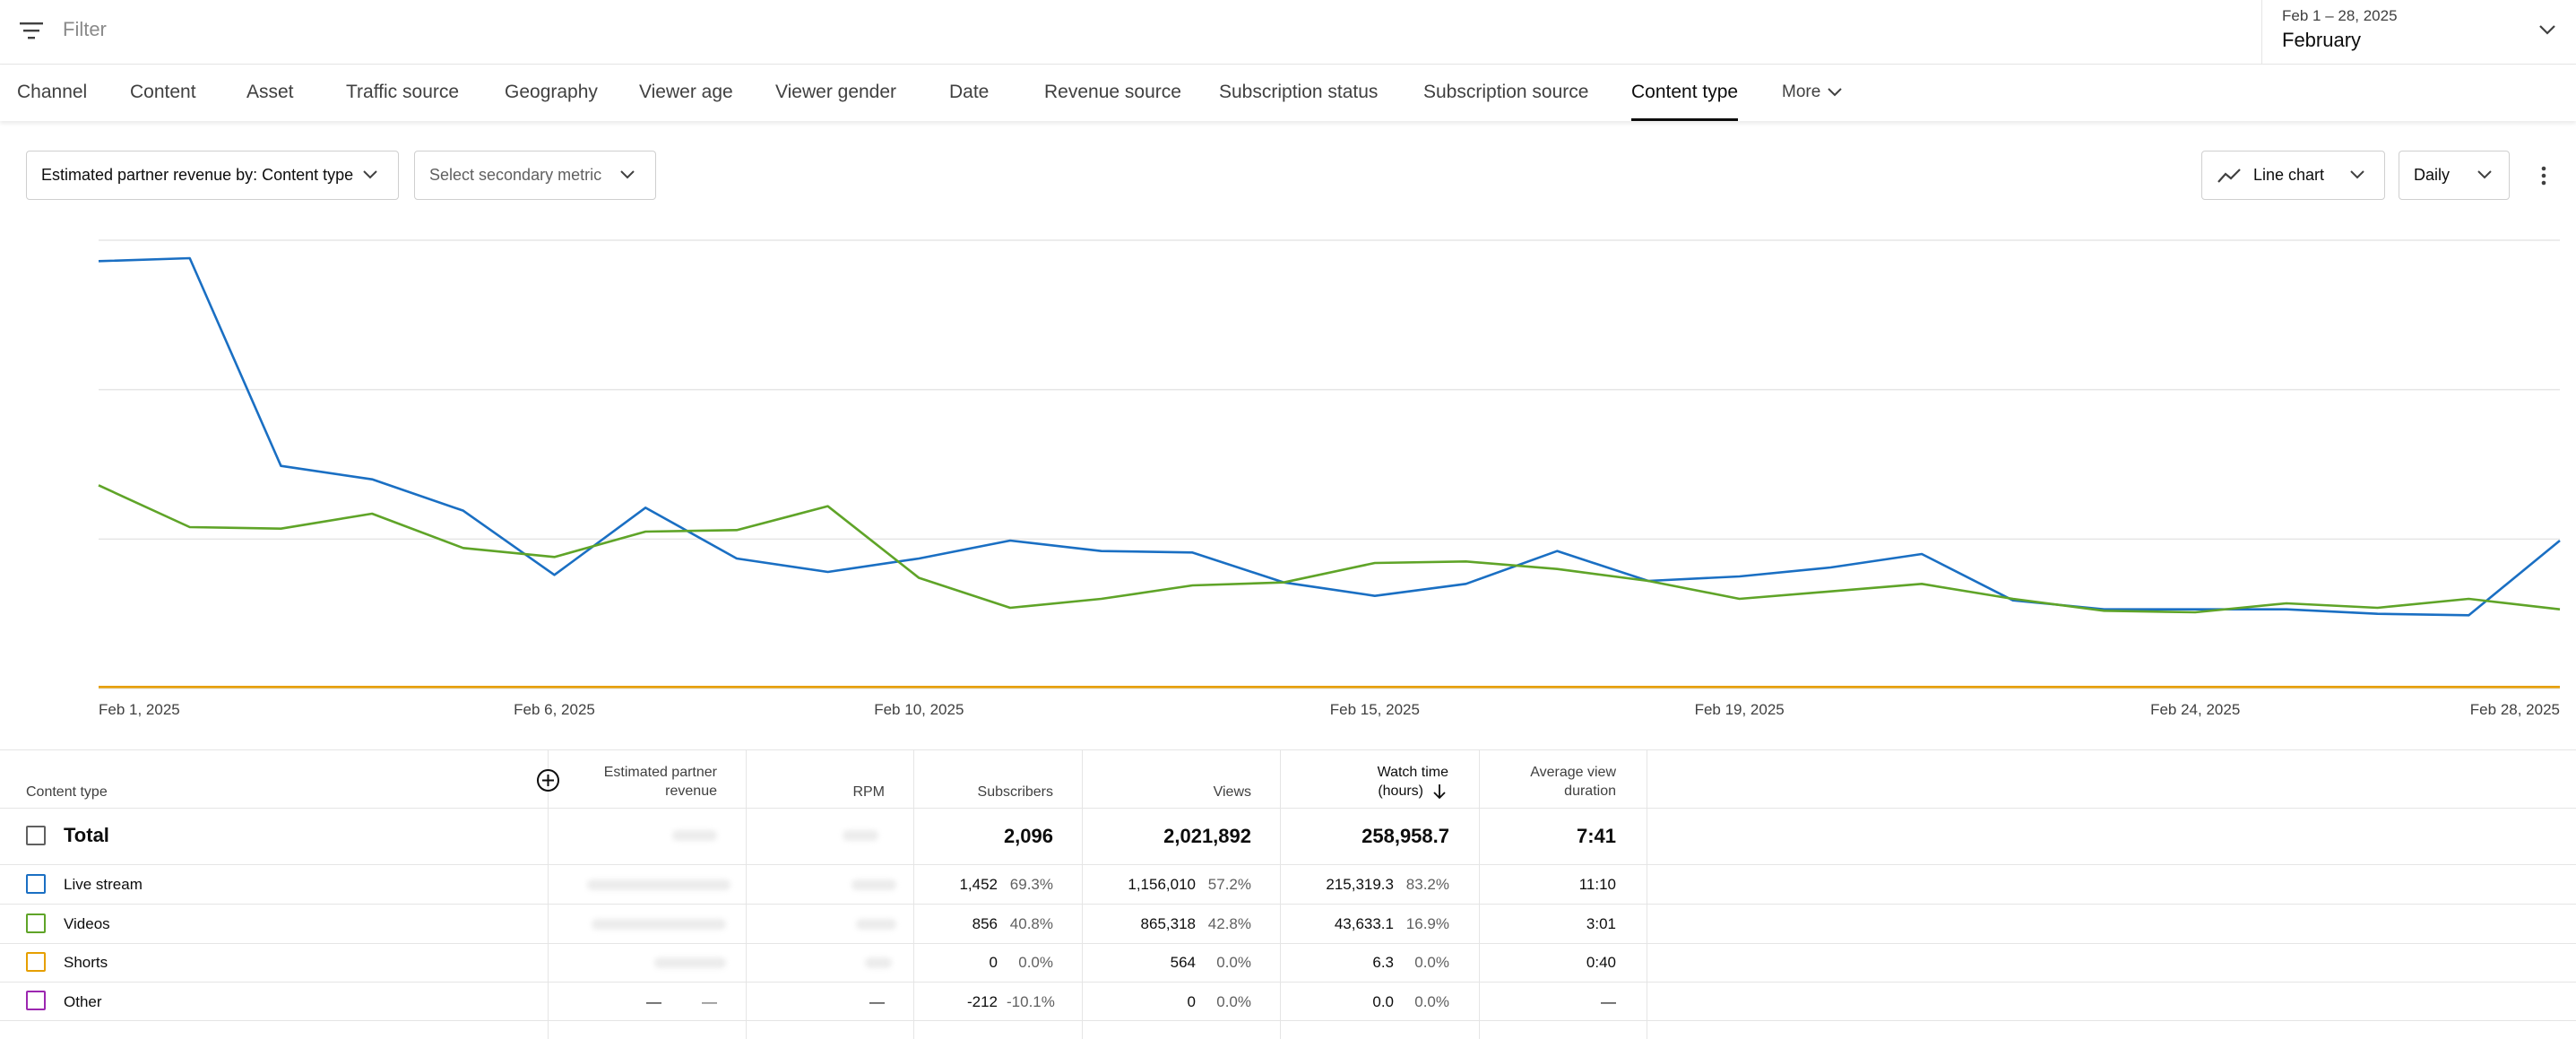 Image resolution: width=2576 pixels, height=1039 pixels. What do you see at coordinates (681, 1001) in the screenshot?
I see `cell-revenue: — —` at bounding box center [681, 1001].